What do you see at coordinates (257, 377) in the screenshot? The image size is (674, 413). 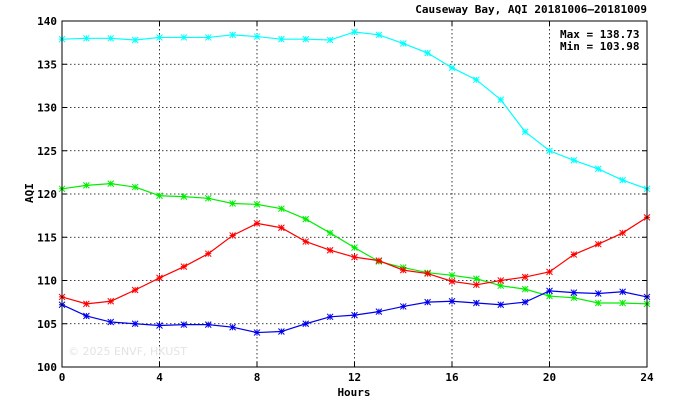 I see `x-tick-label: 8` at bounding box center [257, 377].